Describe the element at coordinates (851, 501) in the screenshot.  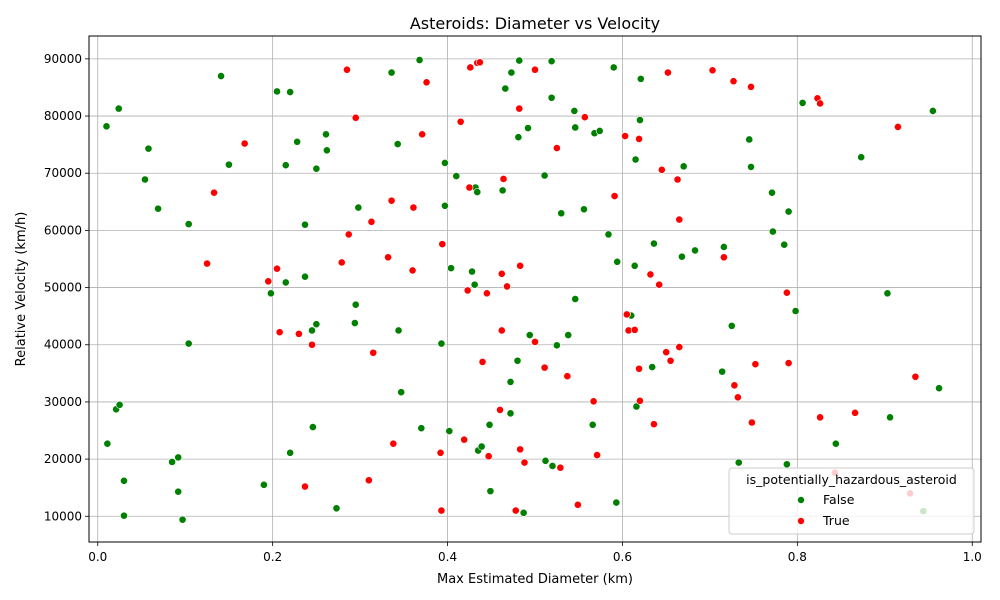
I see `legend-box` at that location.